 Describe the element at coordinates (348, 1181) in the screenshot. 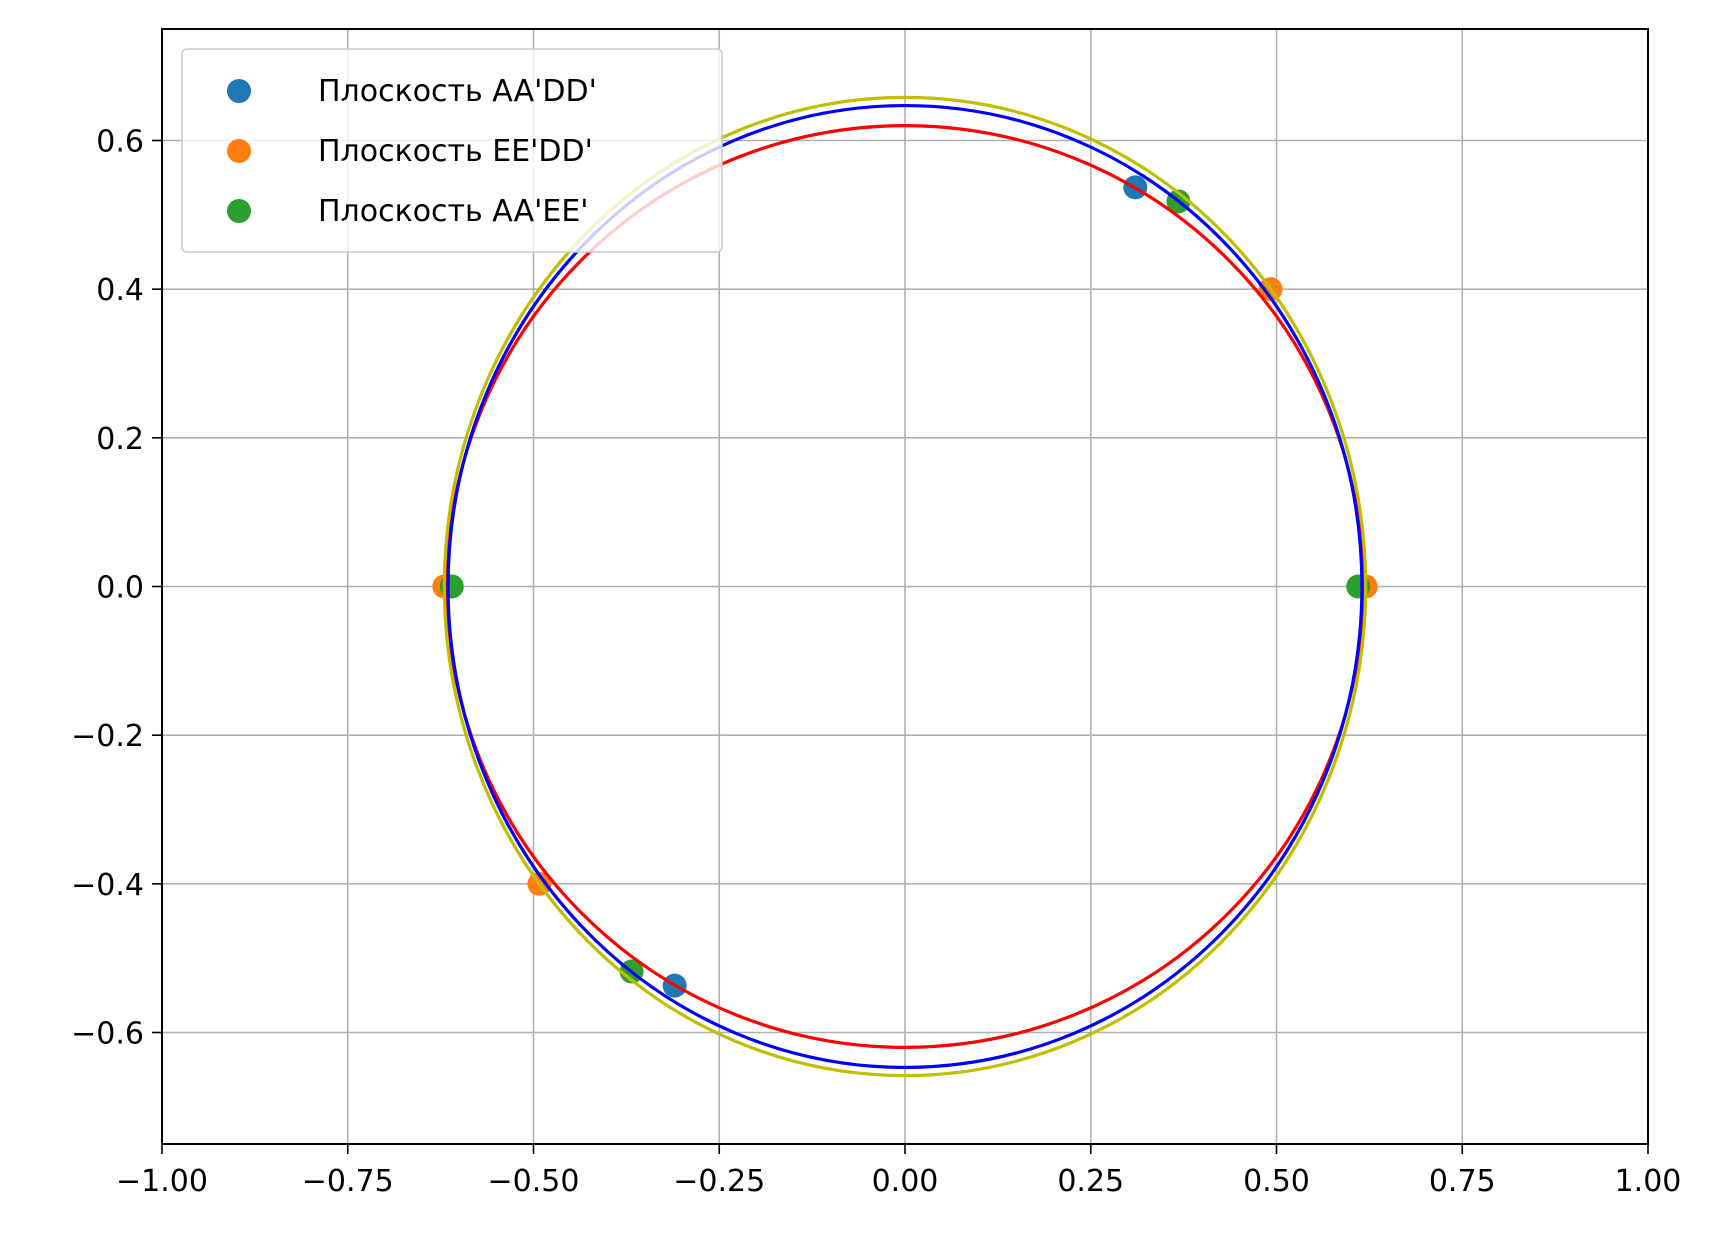

I see `x-tick-label: −0.75` at that location.